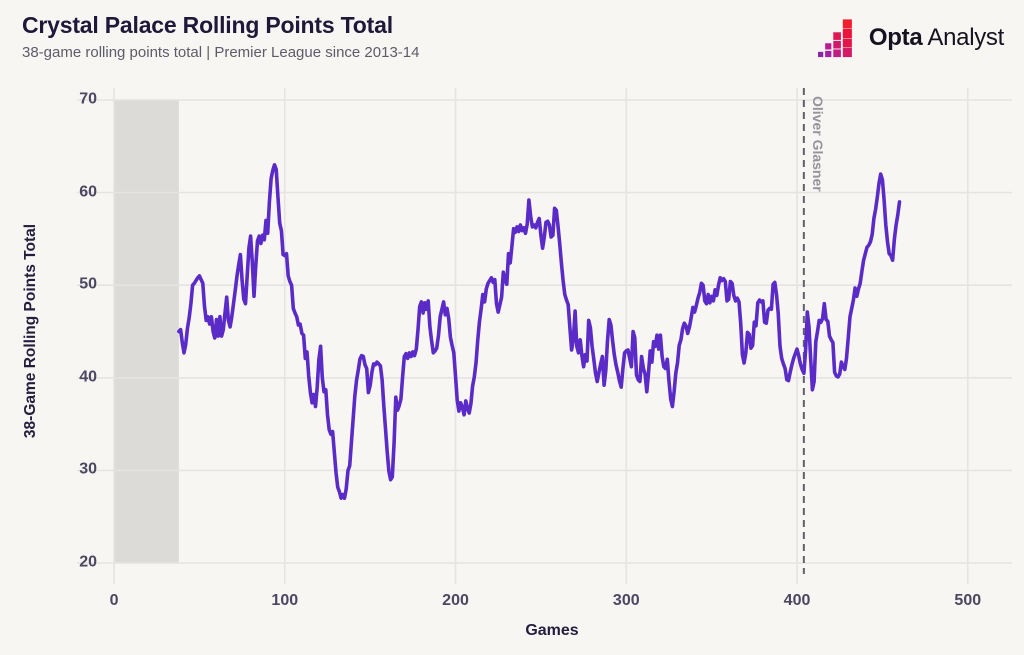 This screenshot has width=1024, height=655. I want to click on logo-text-opta: Opta, so click(895, 37).